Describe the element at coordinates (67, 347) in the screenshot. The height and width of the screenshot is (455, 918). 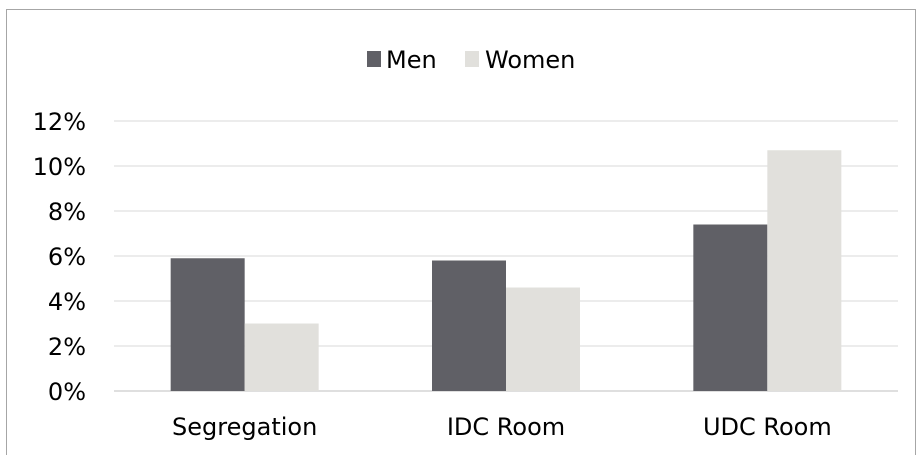
I see `y-tick-label: 2%` at that location.